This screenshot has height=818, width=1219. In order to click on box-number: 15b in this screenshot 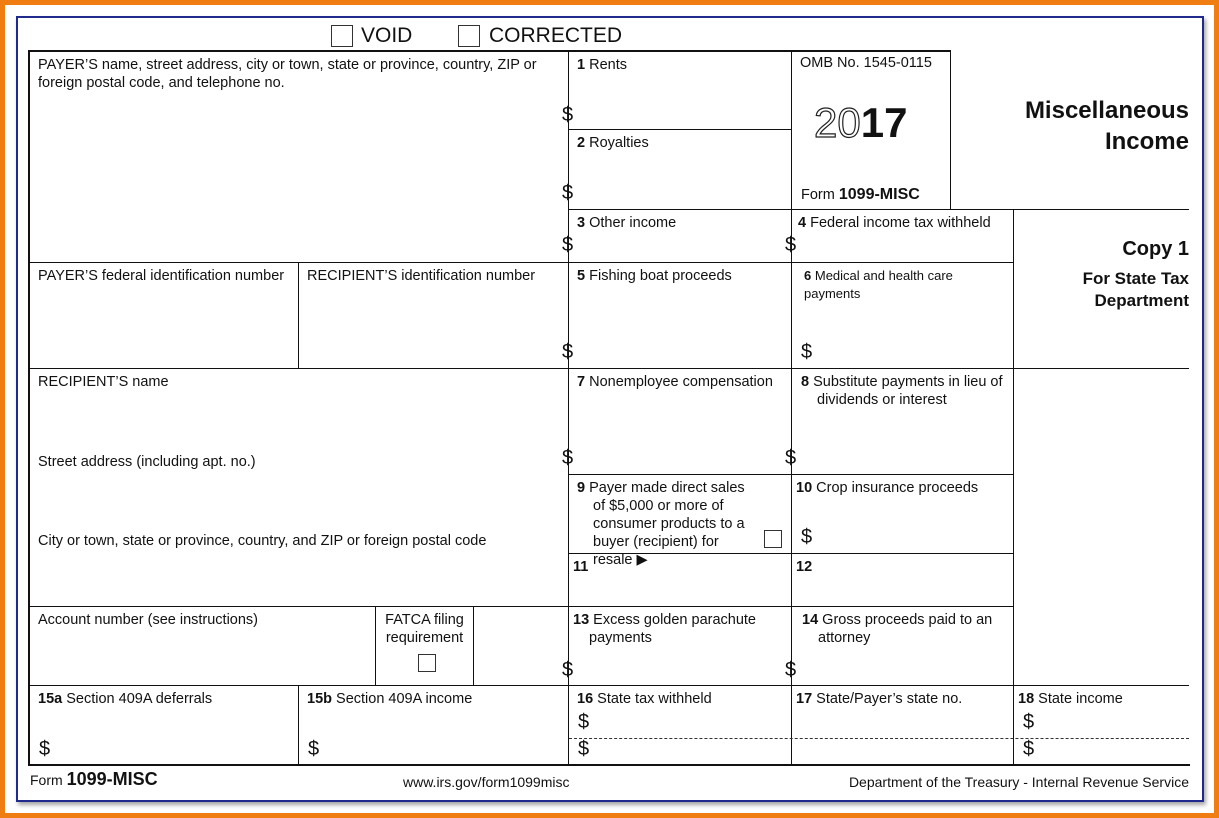, I will do `click(319, 699)`.